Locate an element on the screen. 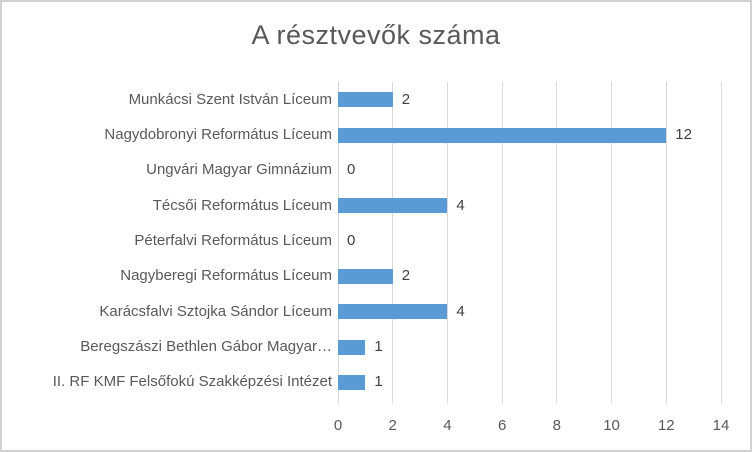 This screenshot has height=452, width=752. category-label: Nagydobronyi Református Líceum is located at coordinates (218, 134).